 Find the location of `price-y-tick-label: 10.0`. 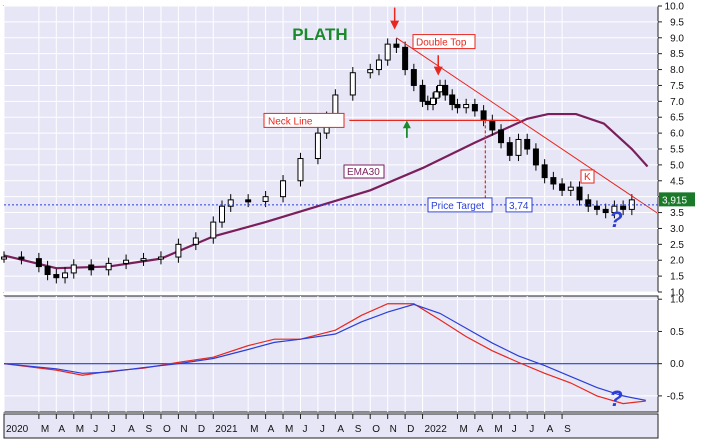

price-y-tick-label: 10.0 is located at coordinates (675, 7).